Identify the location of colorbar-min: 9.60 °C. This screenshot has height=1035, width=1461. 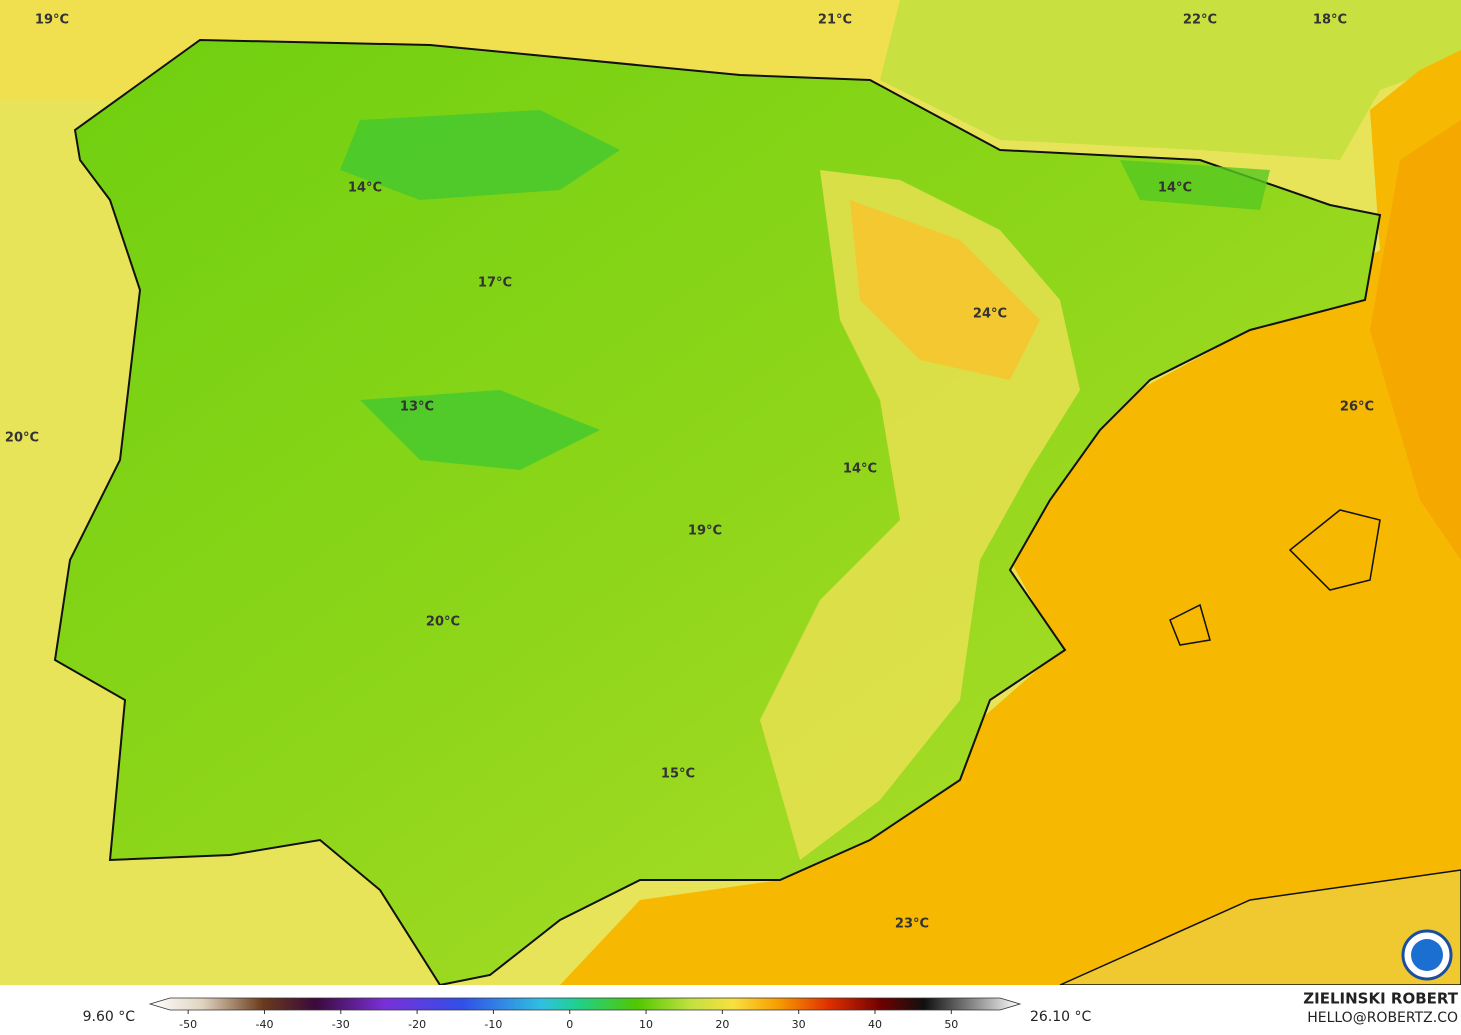
(109, 1017).